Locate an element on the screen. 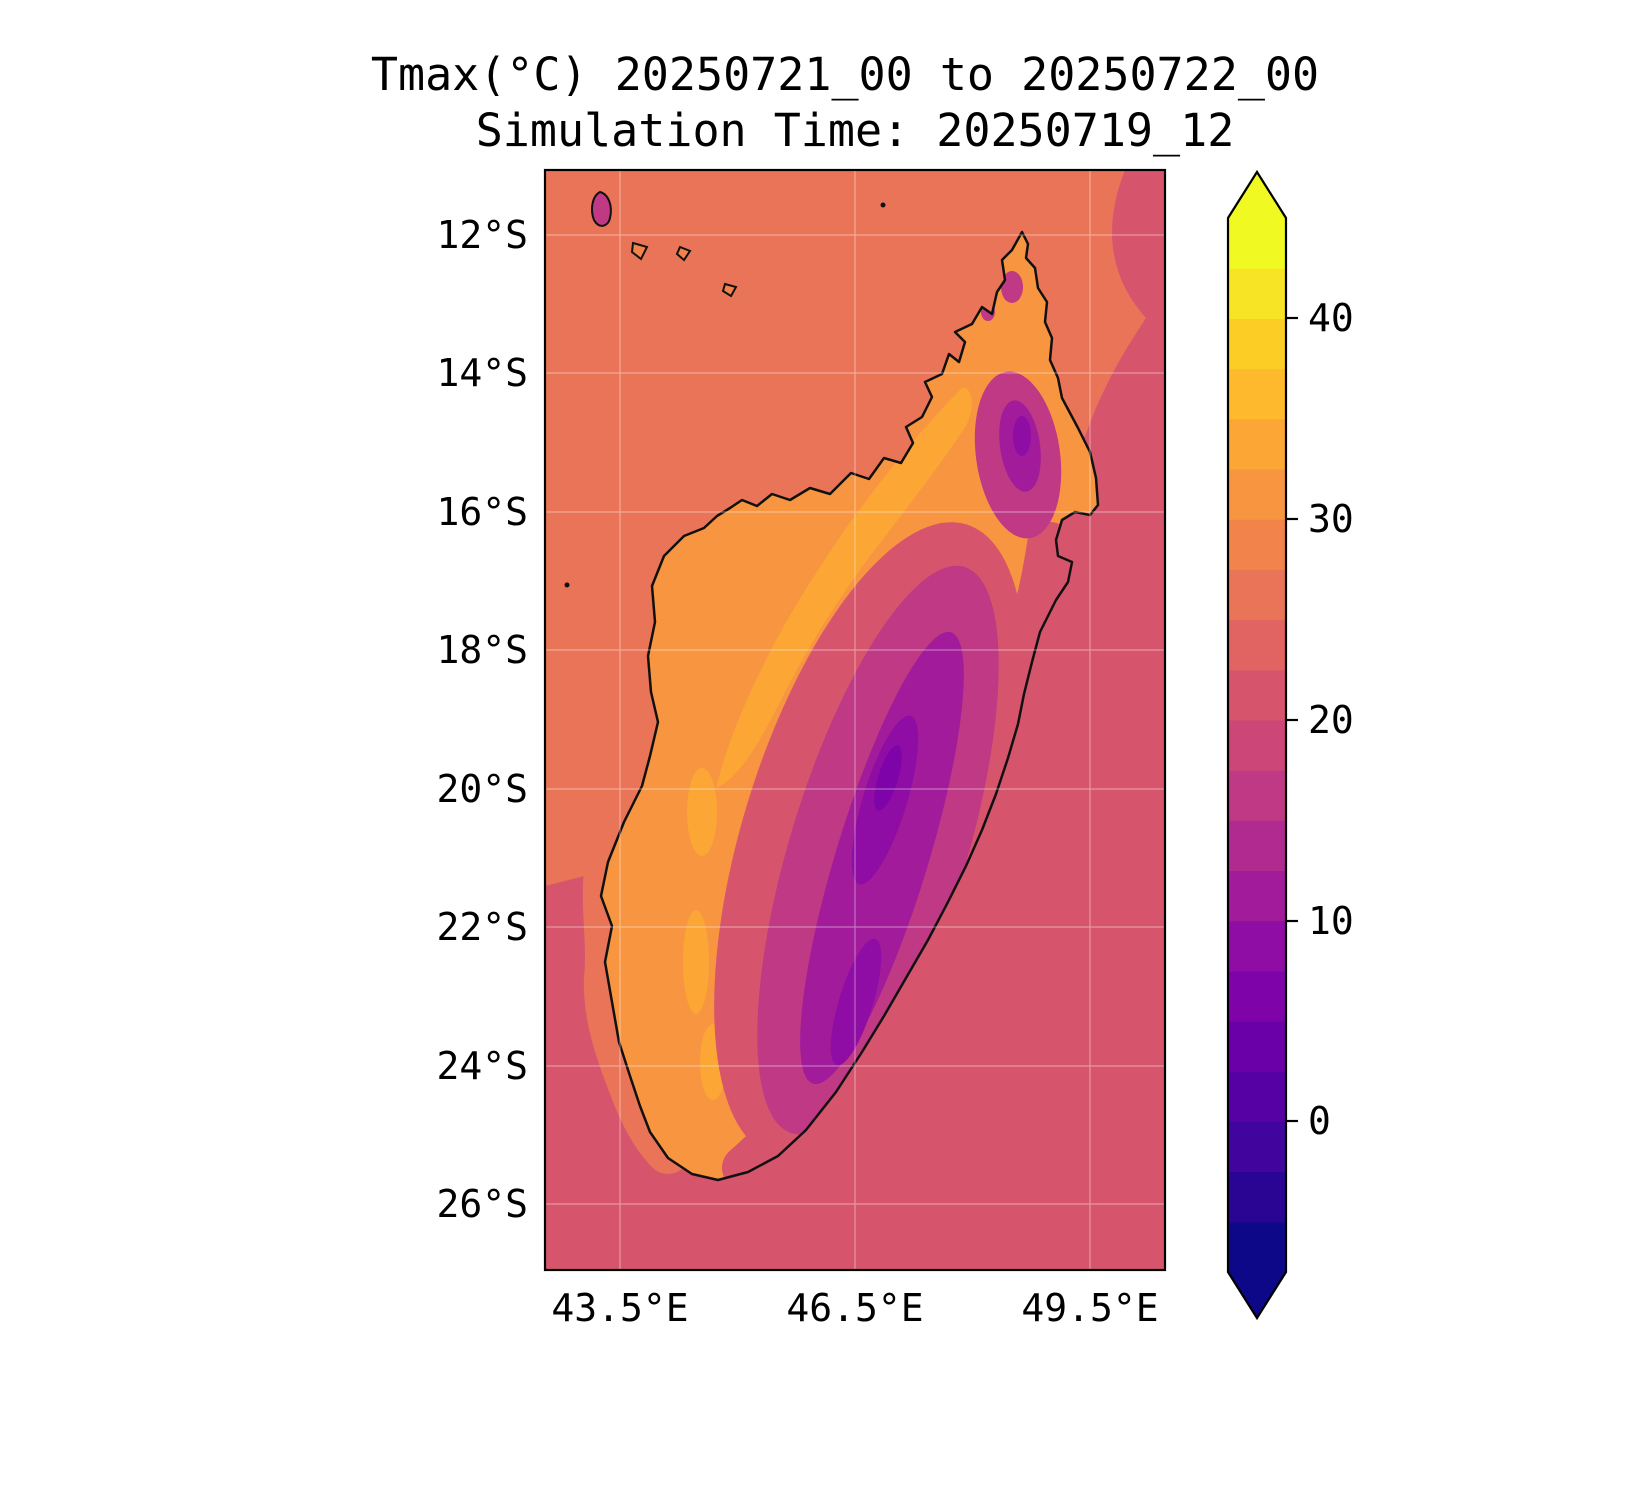 This screenshot has width=1650, height=1500. warmest-northwest-band is located at coordinates (844, 587).